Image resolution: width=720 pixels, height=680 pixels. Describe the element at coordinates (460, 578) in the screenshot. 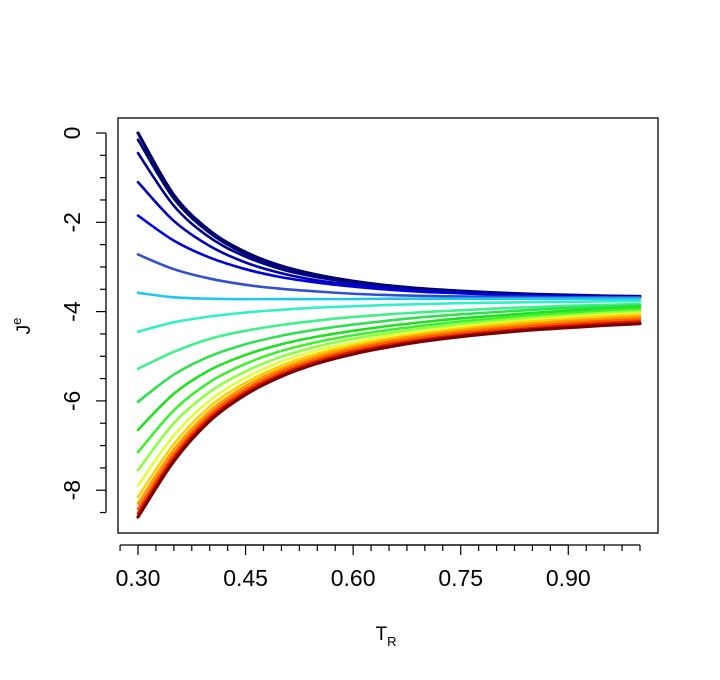

I see `x-tick-label: 0.75` at that location.